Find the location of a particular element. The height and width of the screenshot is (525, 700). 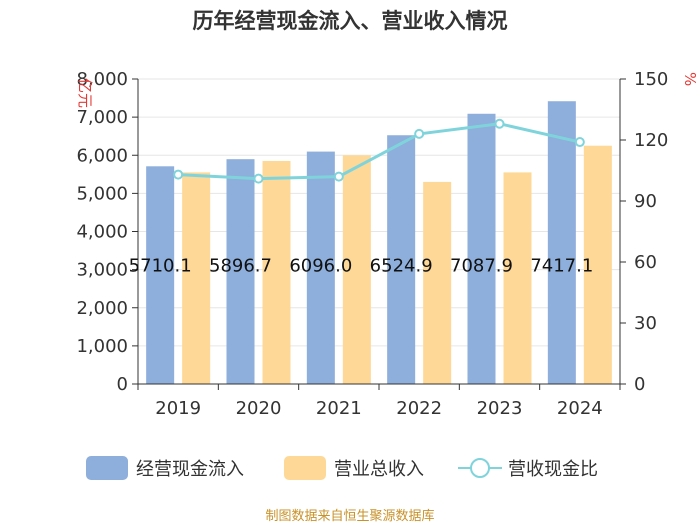

bar-data-label: 5710.1 is located at coordinates (160, 266).